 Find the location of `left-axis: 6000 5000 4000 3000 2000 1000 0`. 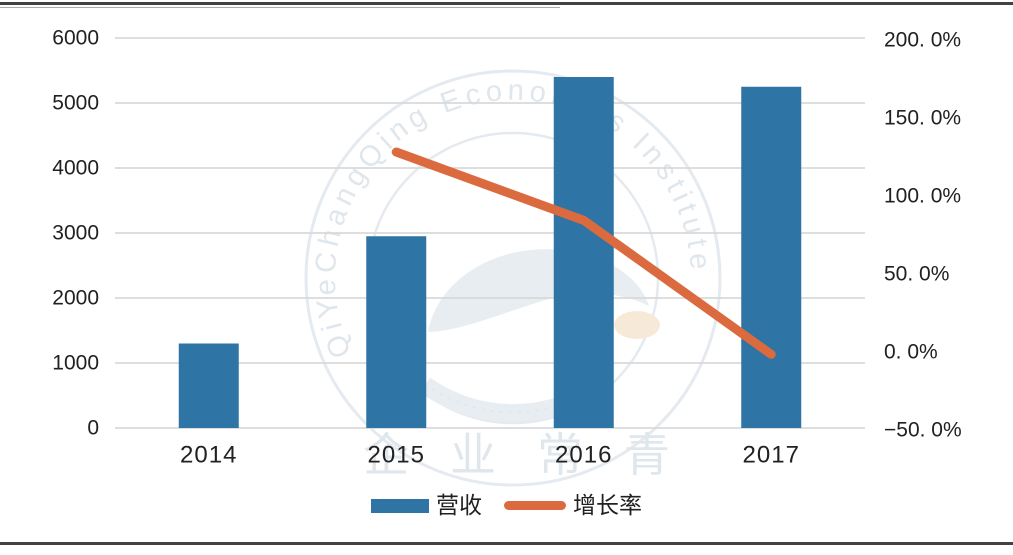

left-axis: 6000 5000 4000 3000 2000 1000 0 is located at coordinates (75, 233).